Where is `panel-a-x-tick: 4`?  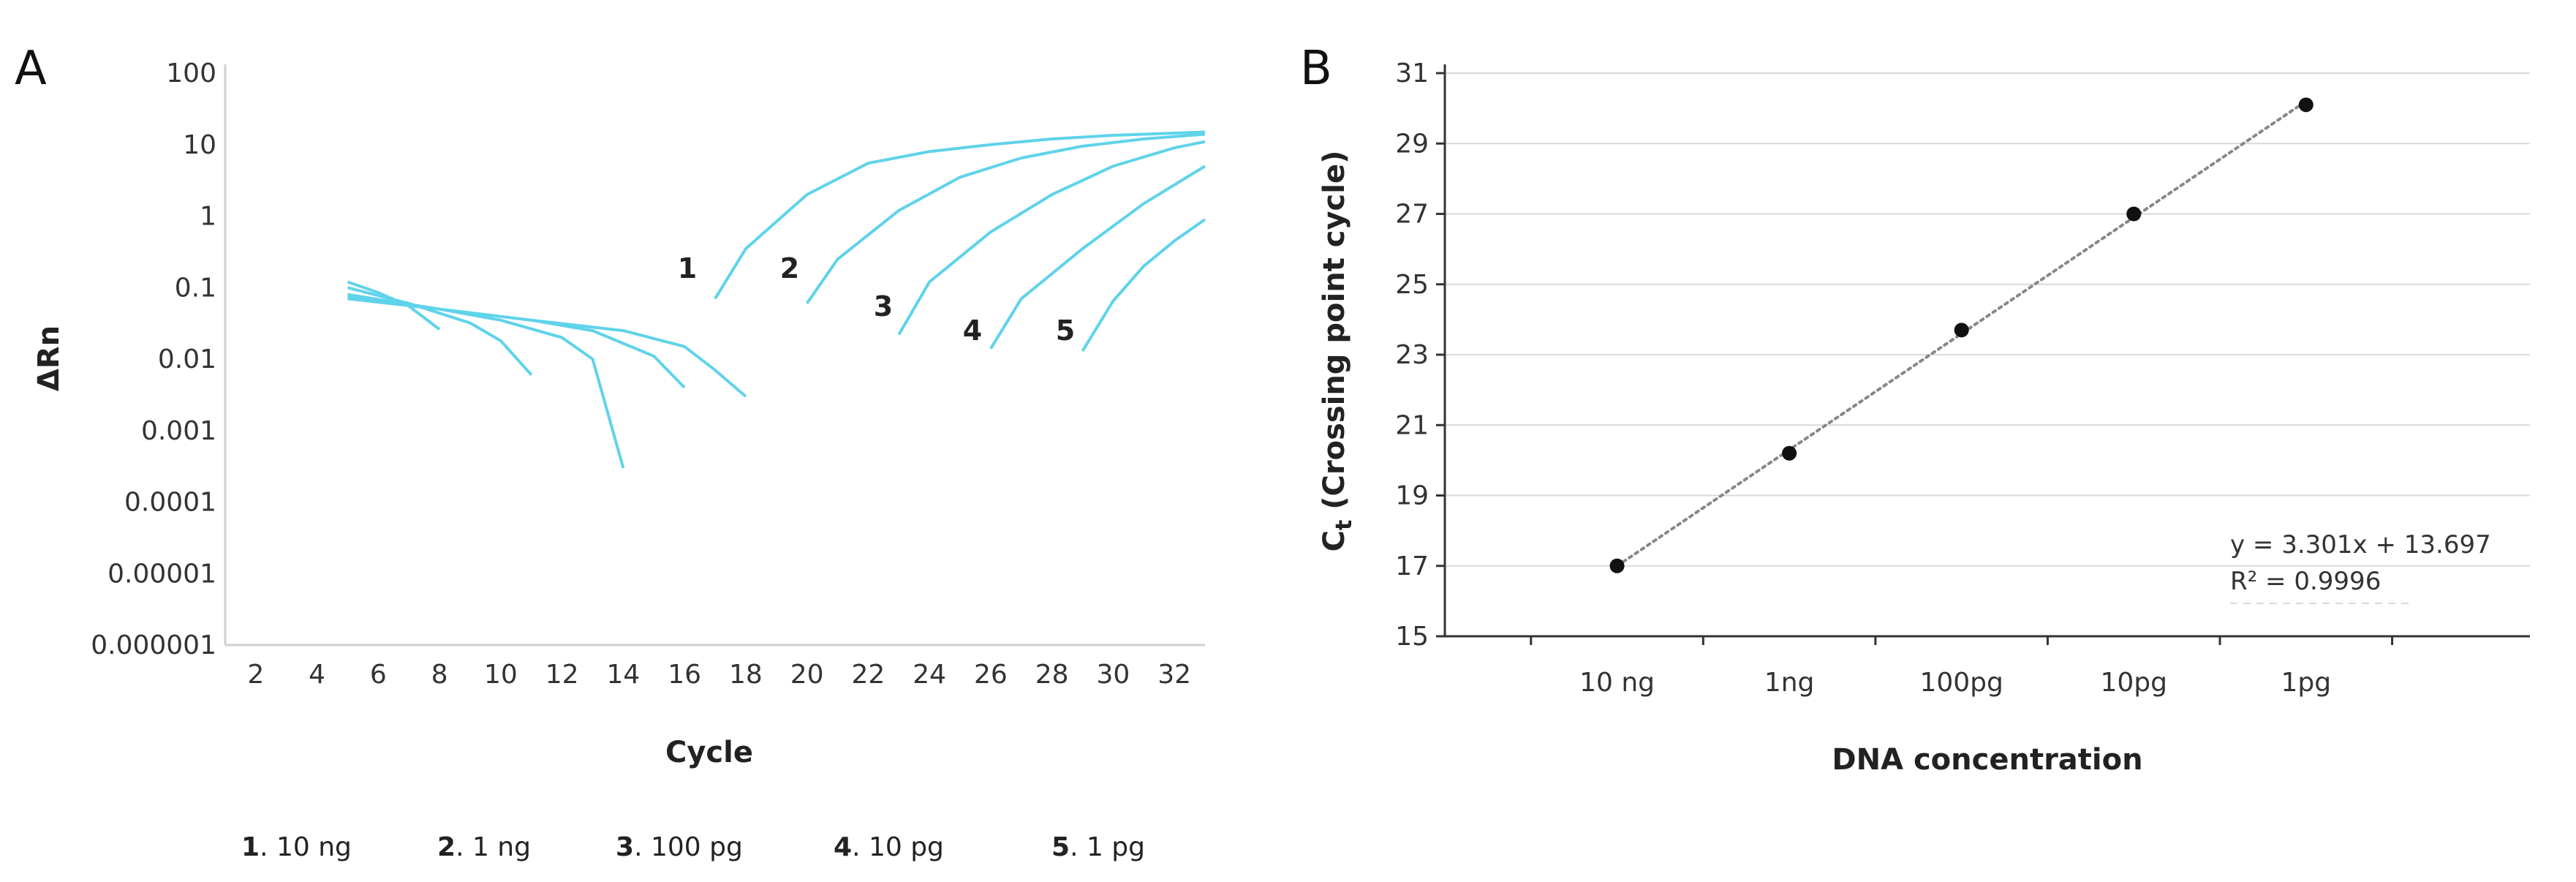
panel-a-x-tick: 4 is located at coordinates (317, 675).